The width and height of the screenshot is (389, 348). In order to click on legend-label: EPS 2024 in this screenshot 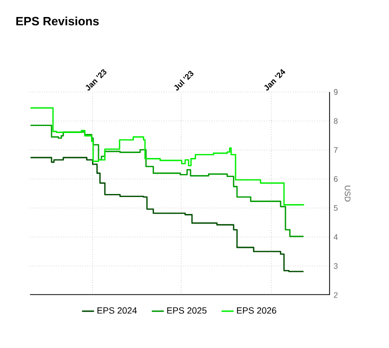, I will do `click(117, 310)`.